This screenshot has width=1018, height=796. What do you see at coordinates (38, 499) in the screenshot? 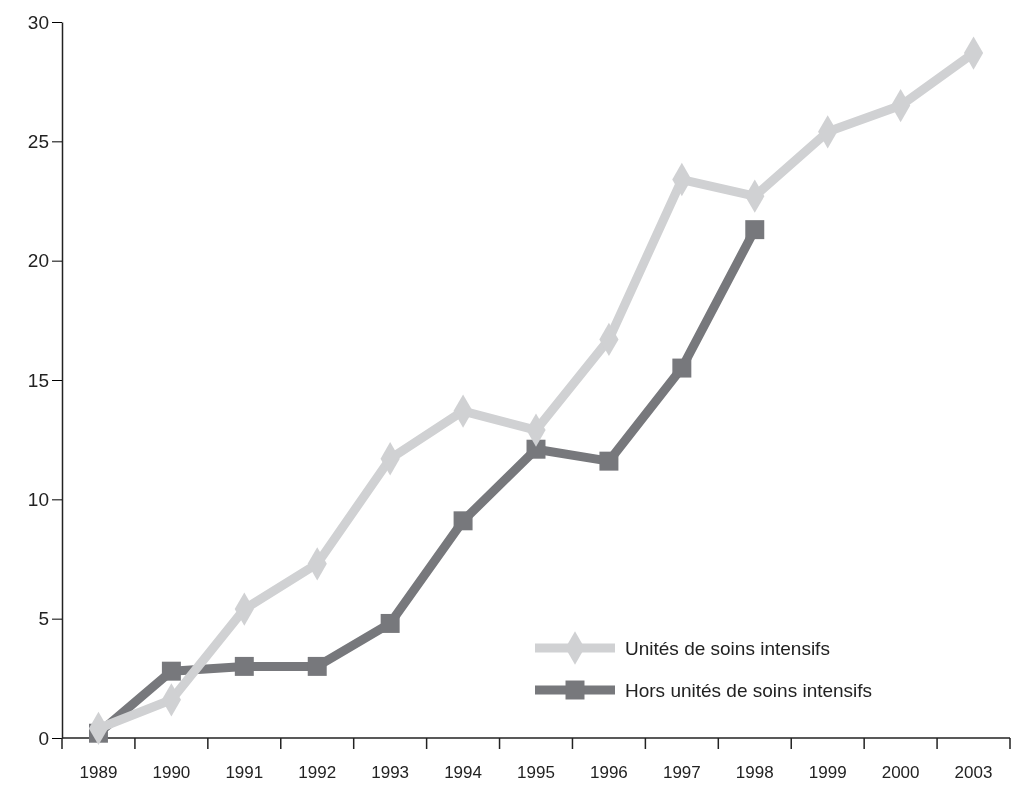
I see `y-tick-label: 10` at bounding box center [38, 499].